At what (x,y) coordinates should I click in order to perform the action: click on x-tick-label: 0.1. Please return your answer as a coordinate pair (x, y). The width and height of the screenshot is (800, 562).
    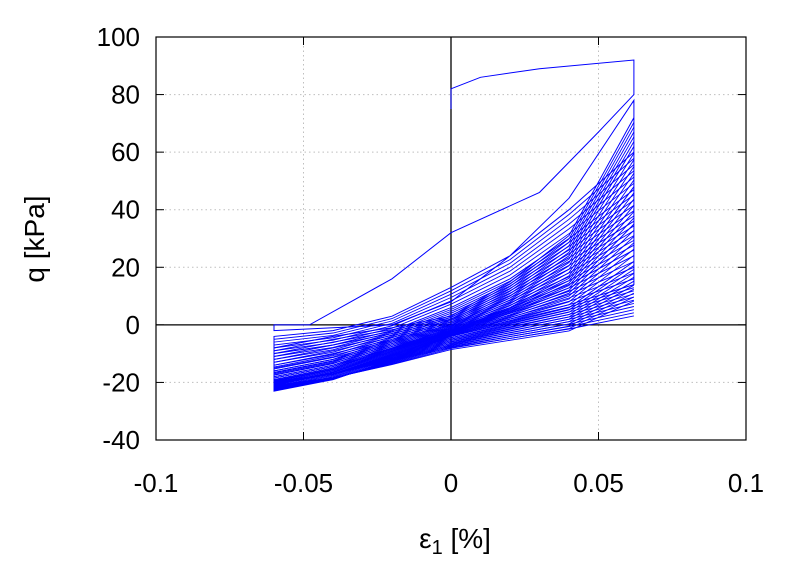
    Looking at the image, I should click on (746, 483).